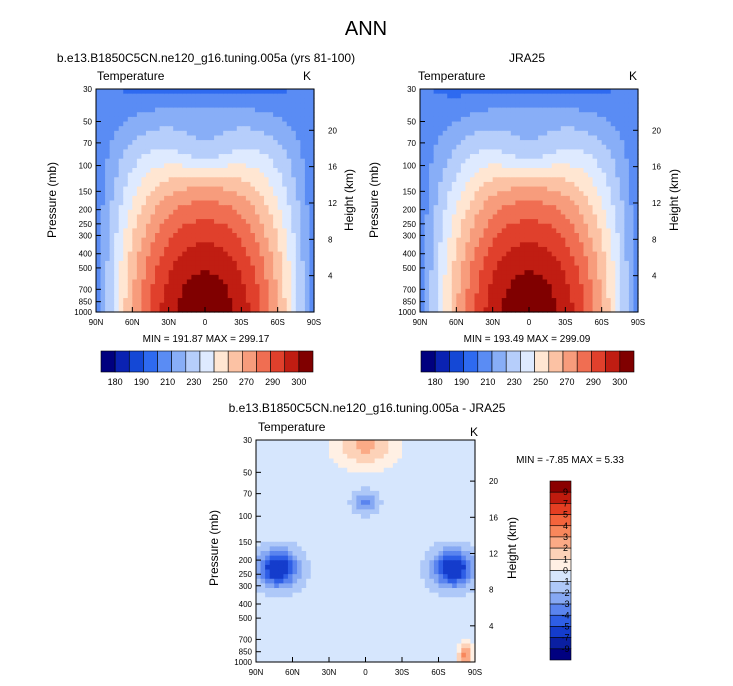 The height and width of the screenshot is (686, 733). I want to click on colorbar-label: 270, so click(567, 382).